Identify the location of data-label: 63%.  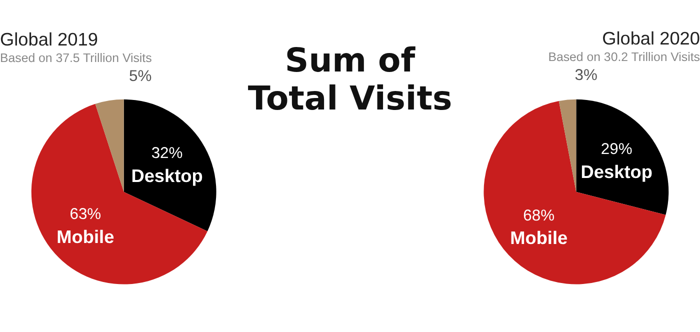
(86, 215).